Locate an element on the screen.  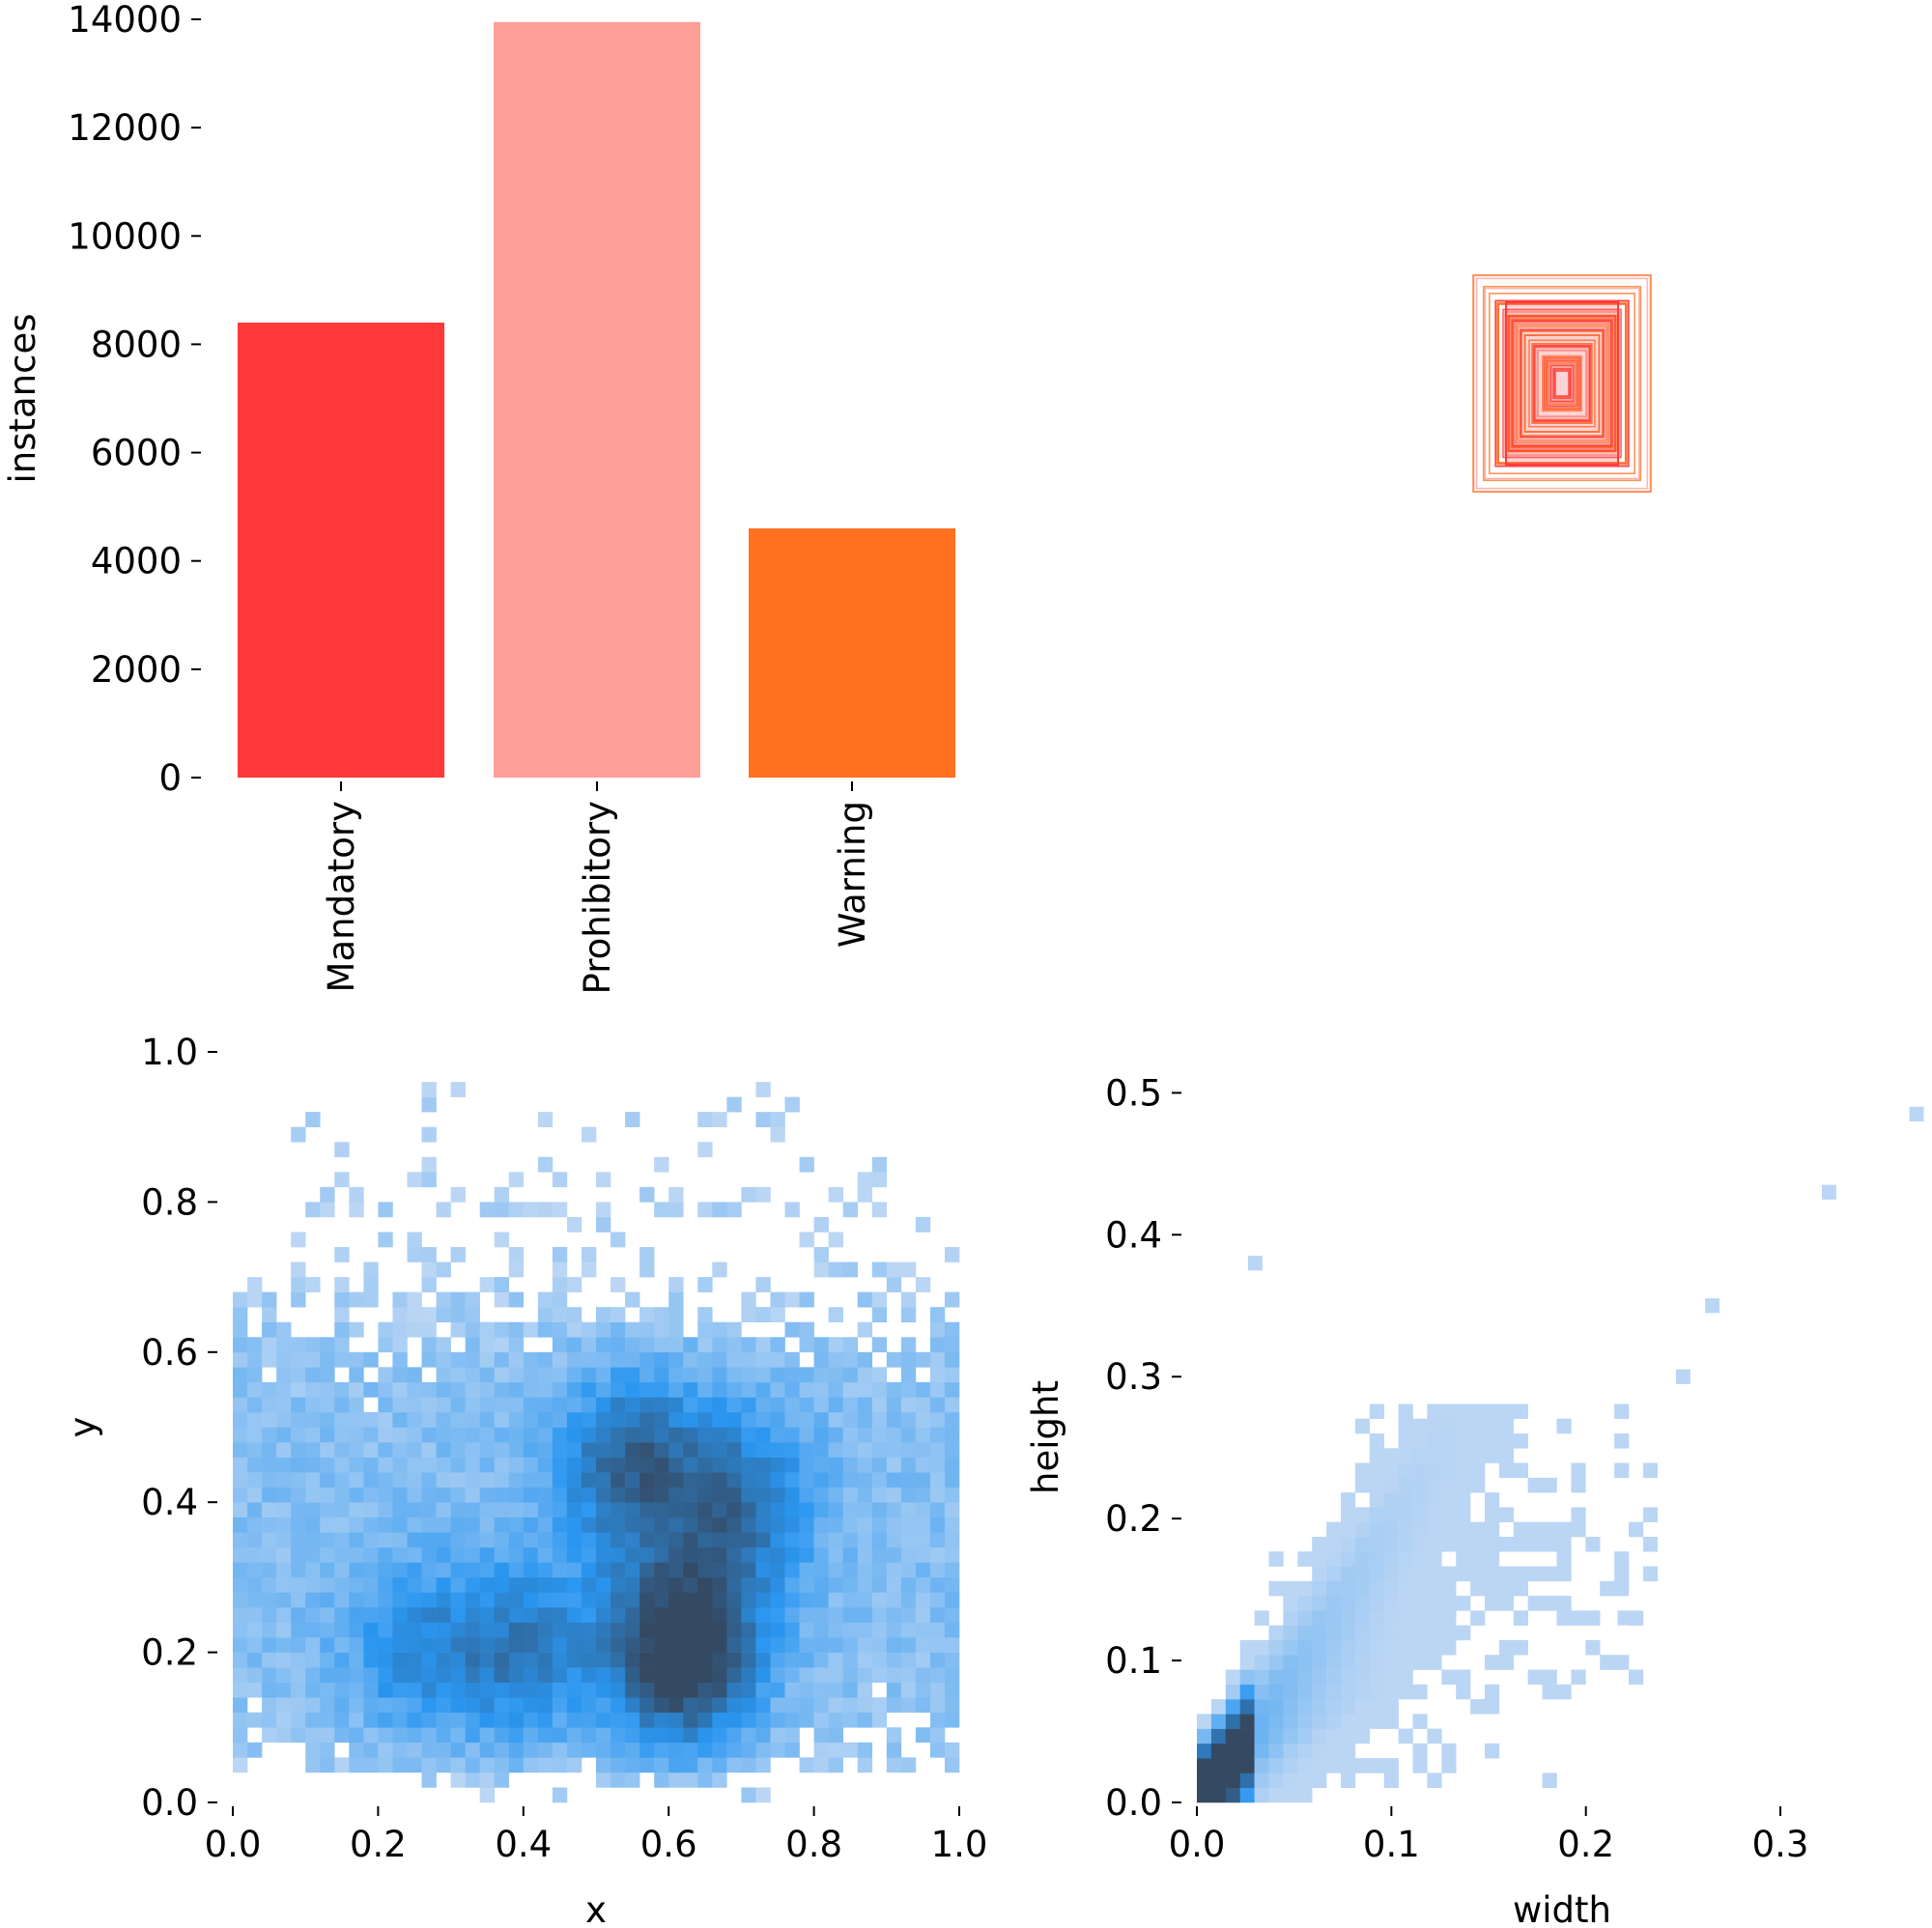
xy-xtick-label: 0.6 is located at coordinates (668, 1844).